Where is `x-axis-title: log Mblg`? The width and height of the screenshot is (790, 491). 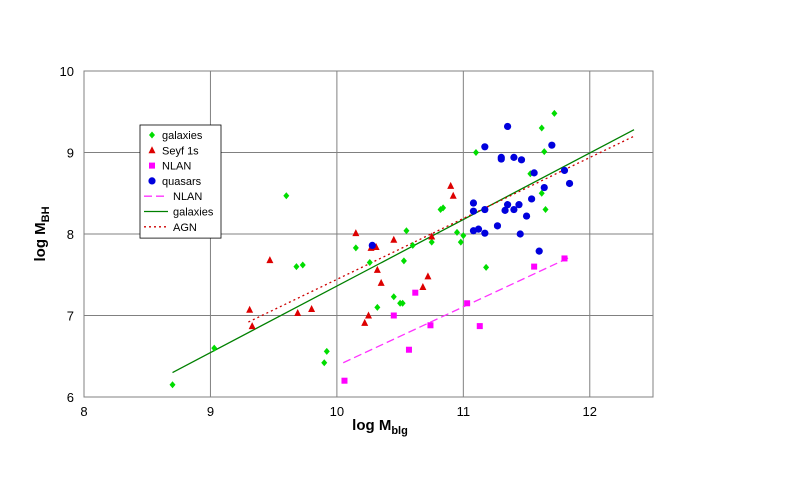 x-axis-title: log Mblg is located at coordinates (380, 427).